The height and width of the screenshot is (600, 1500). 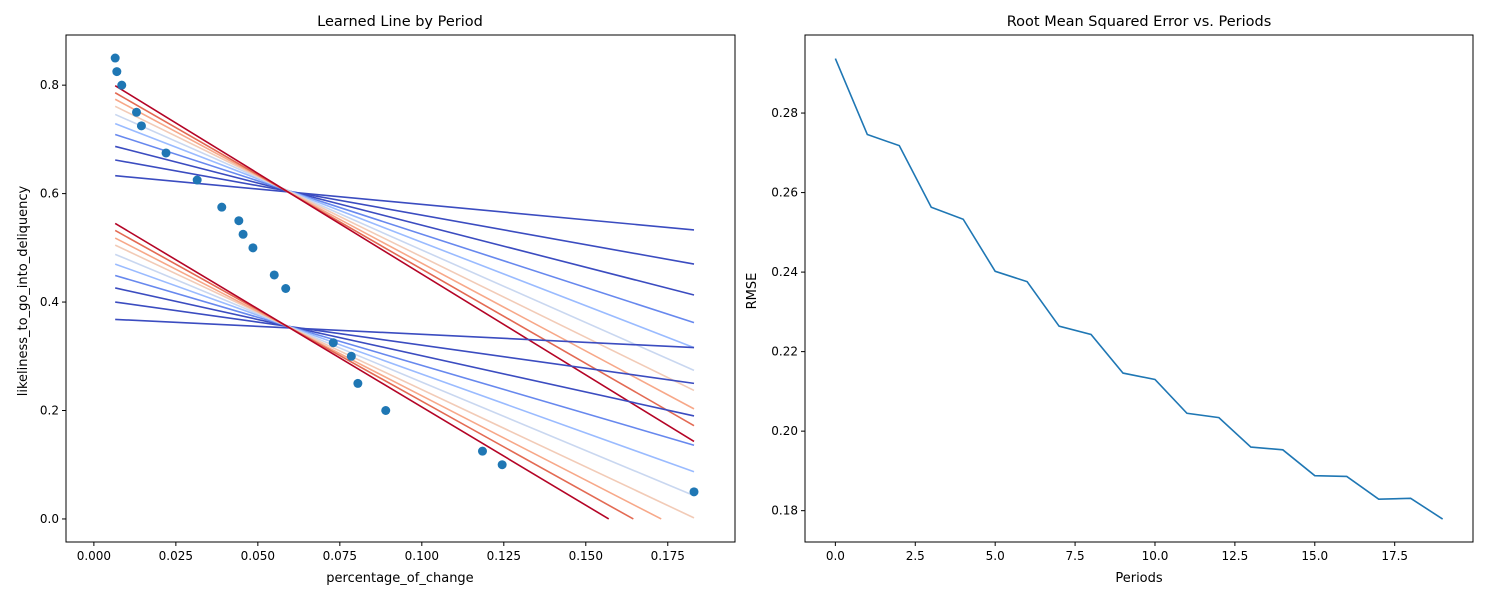 What do you see at coordinates (1075, 556) in the screenshot?
I see `x-tick-label: 7.5` at bounding box center [1075, 556].